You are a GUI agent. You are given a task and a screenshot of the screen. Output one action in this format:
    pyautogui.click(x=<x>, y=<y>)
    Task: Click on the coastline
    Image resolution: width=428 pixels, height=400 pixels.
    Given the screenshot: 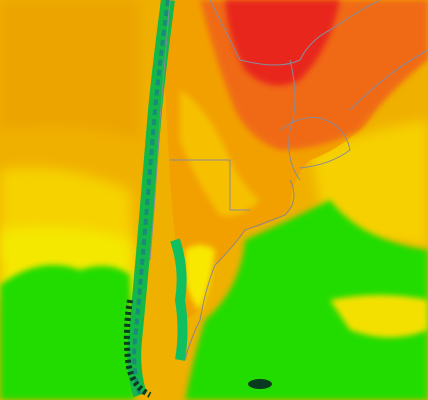 What is the action you would take?
    pyautogui.click(x=239, y=270)
    